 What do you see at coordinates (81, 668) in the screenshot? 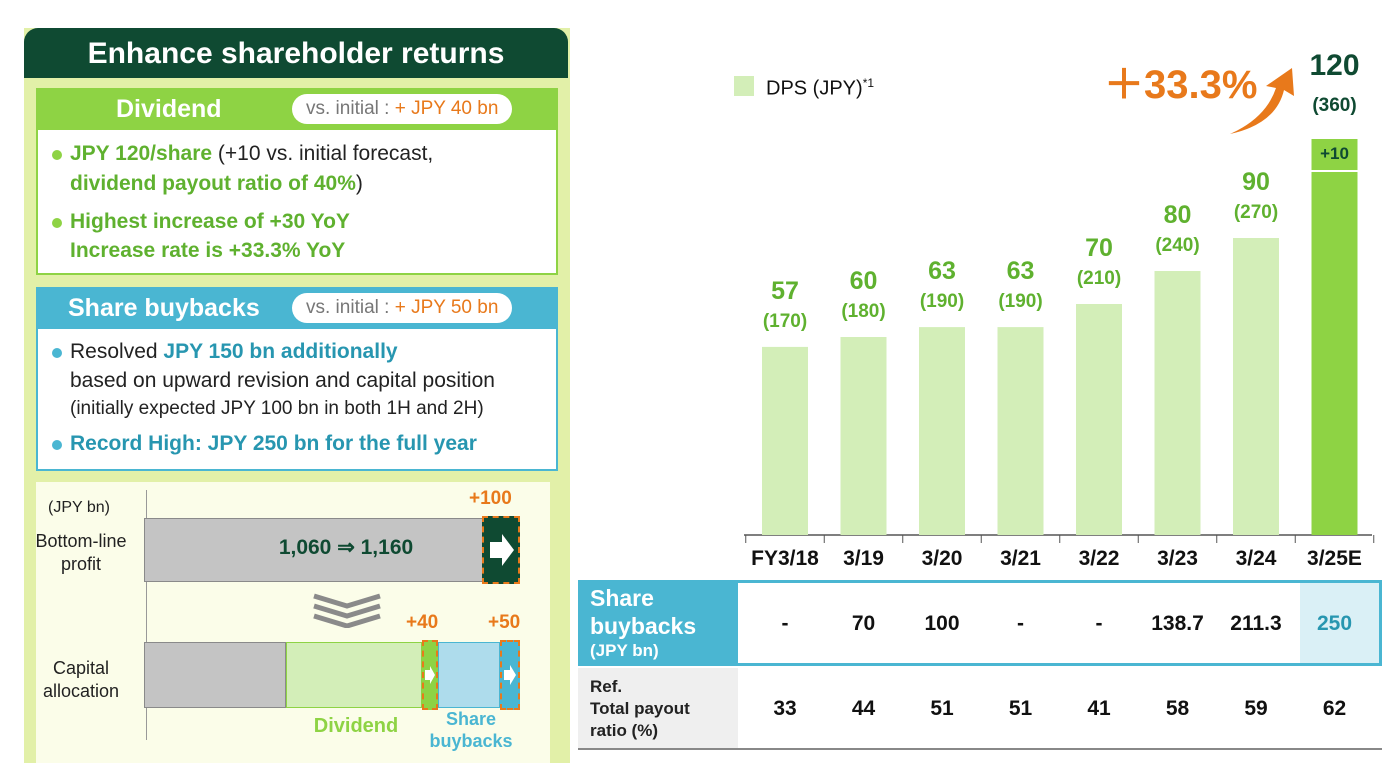
I see `capital-label-1: Capital` at bounding box center [81, 668].